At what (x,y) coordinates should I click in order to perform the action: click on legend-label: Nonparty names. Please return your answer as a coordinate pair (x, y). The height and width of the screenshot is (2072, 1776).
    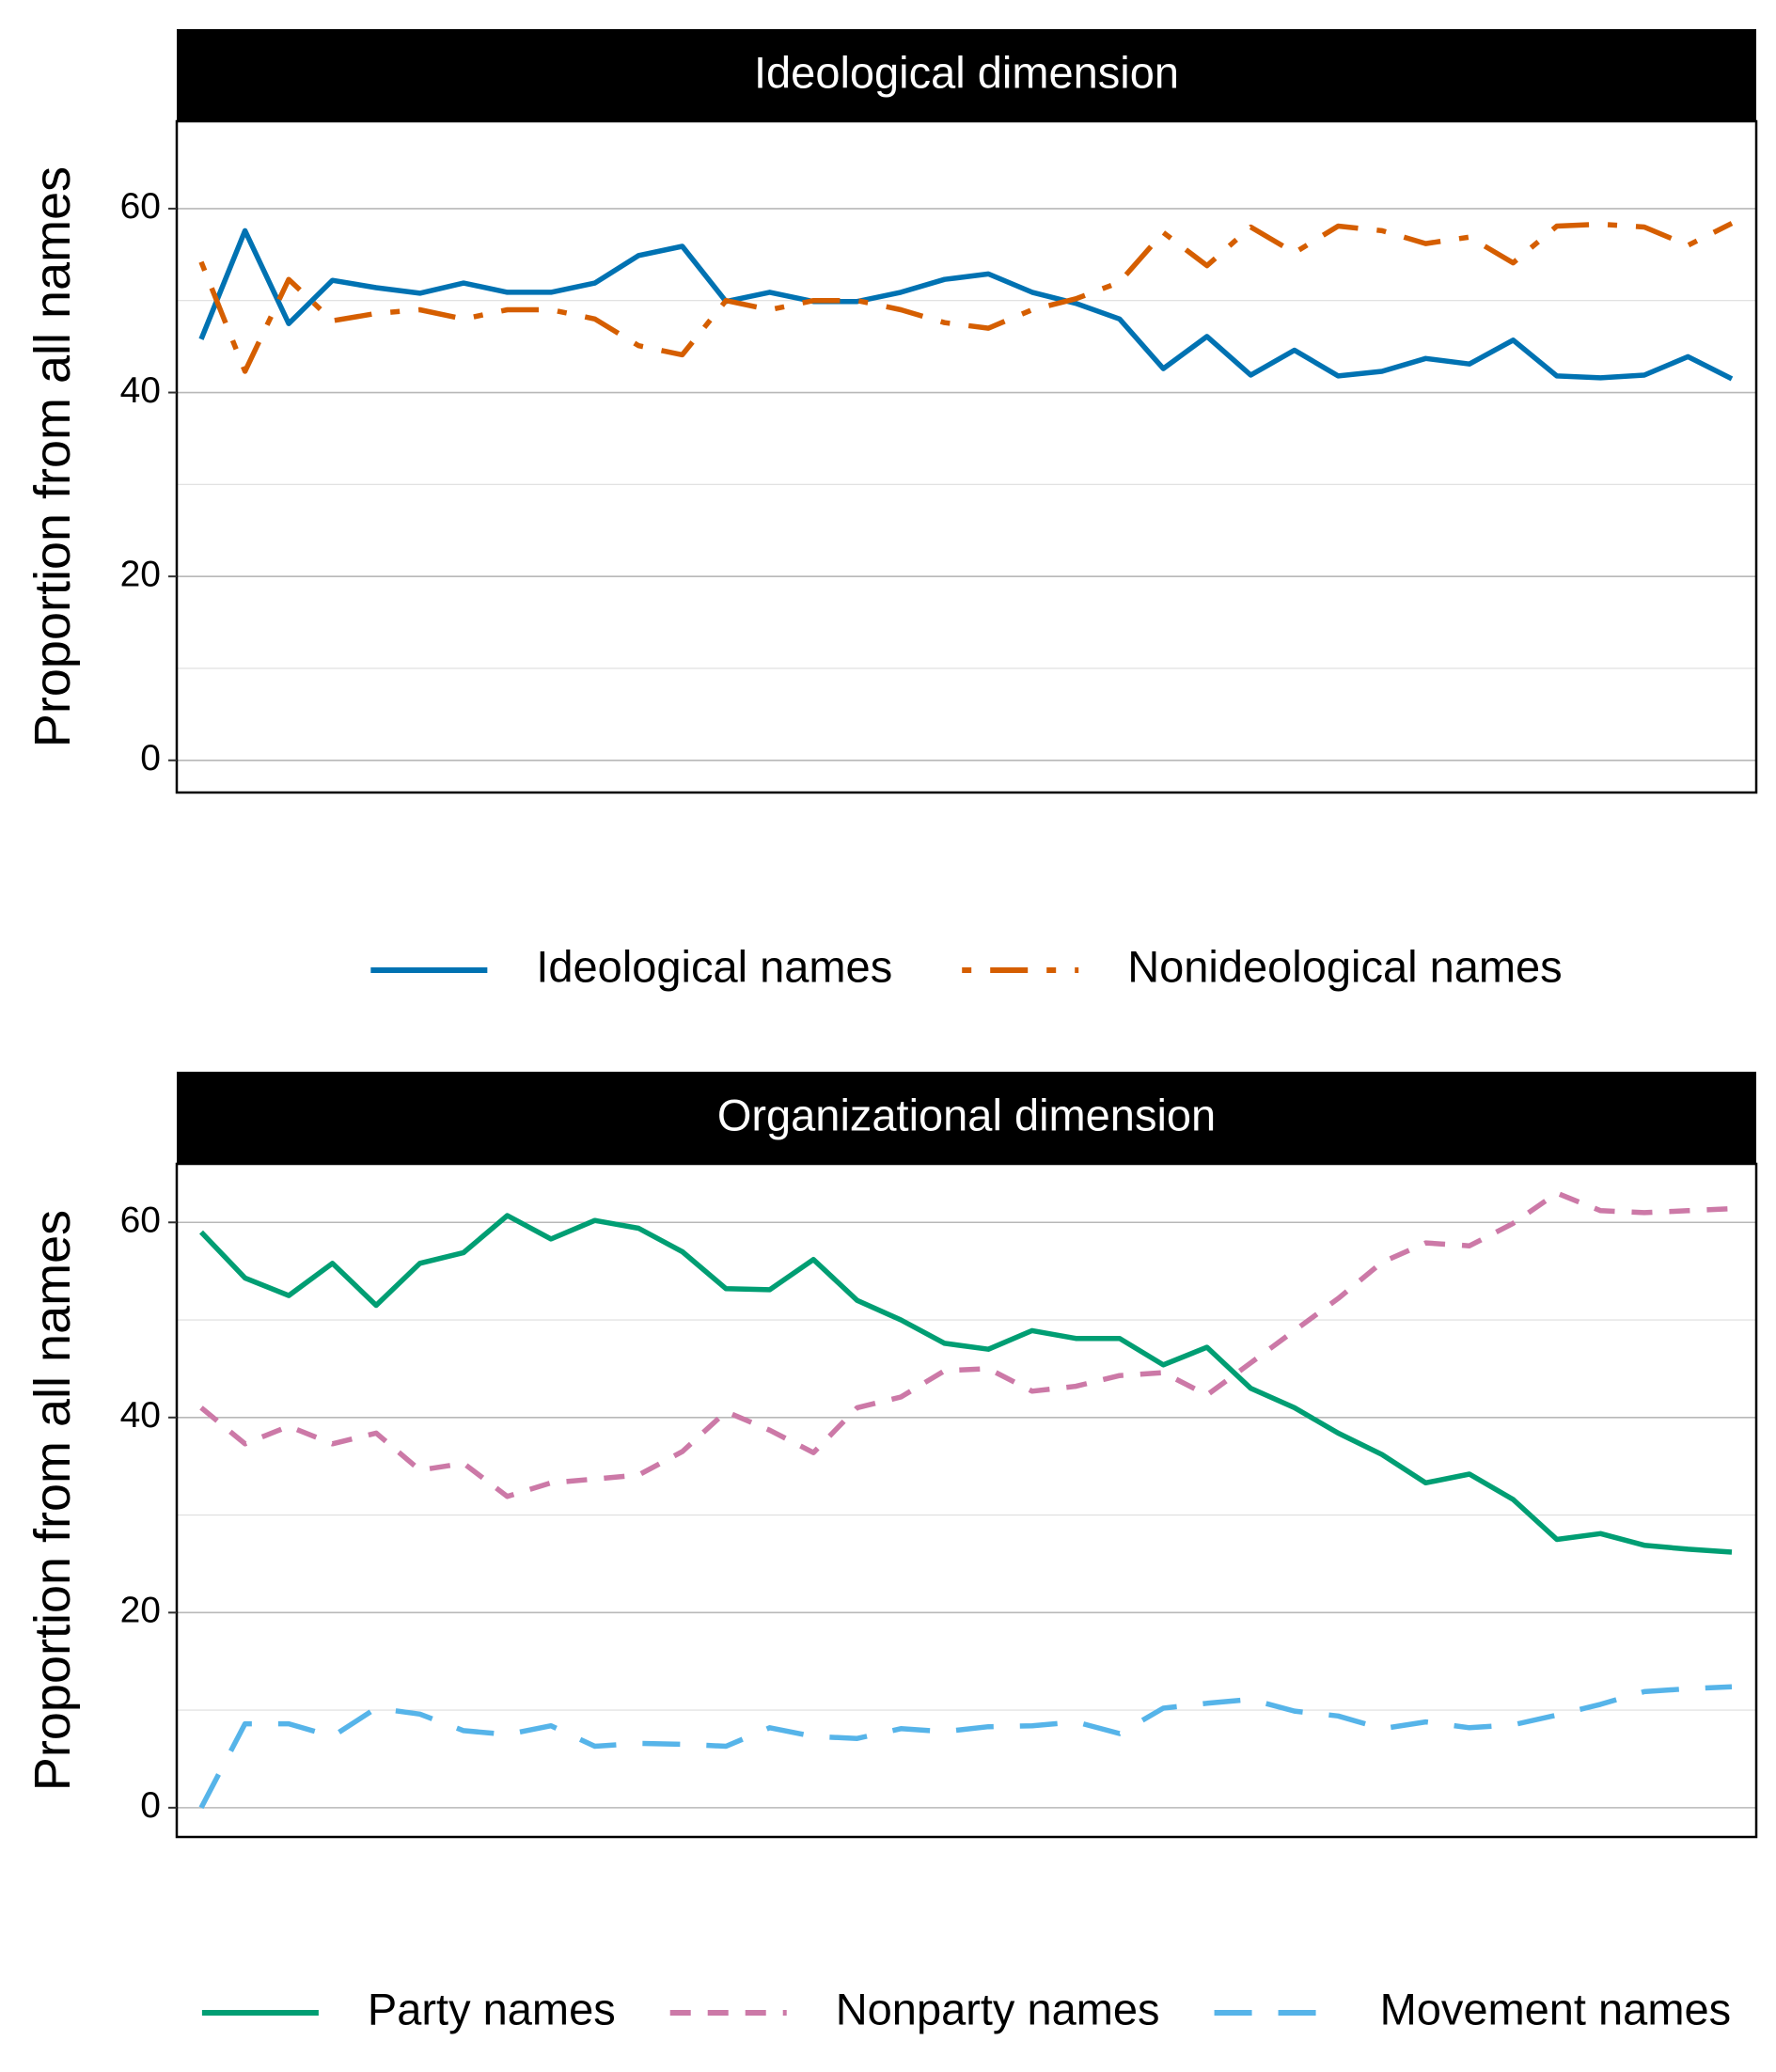
    Looking at the image, I should click on (998, 2008).